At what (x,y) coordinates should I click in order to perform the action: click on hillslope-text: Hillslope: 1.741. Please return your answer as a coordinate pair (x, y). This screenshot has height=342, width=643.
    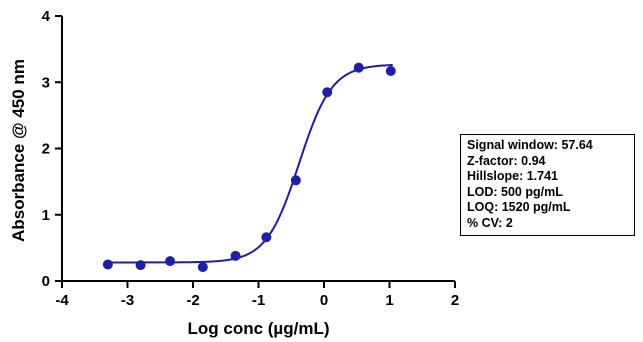
    Looking at the image, I should click on (513, 176).